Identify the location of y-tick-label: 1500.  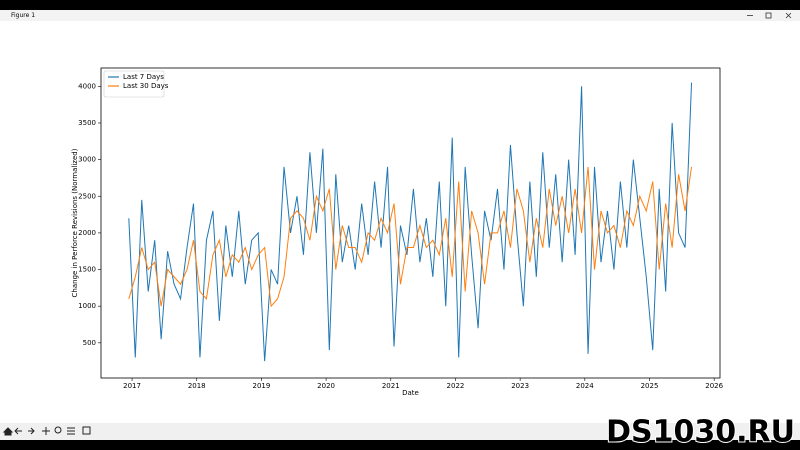
(87, 270).